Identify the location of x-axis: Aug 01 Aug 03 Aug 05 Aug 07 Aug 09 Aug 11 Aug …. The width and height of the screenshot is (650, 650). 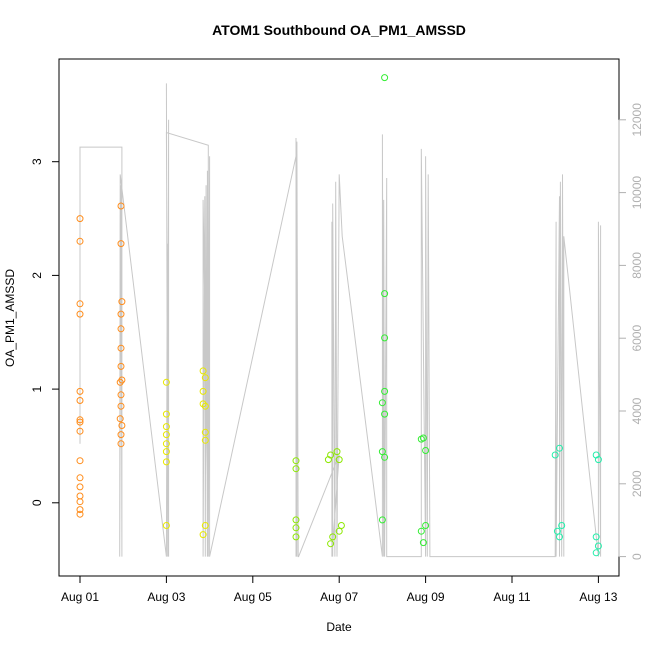
(339, 589).